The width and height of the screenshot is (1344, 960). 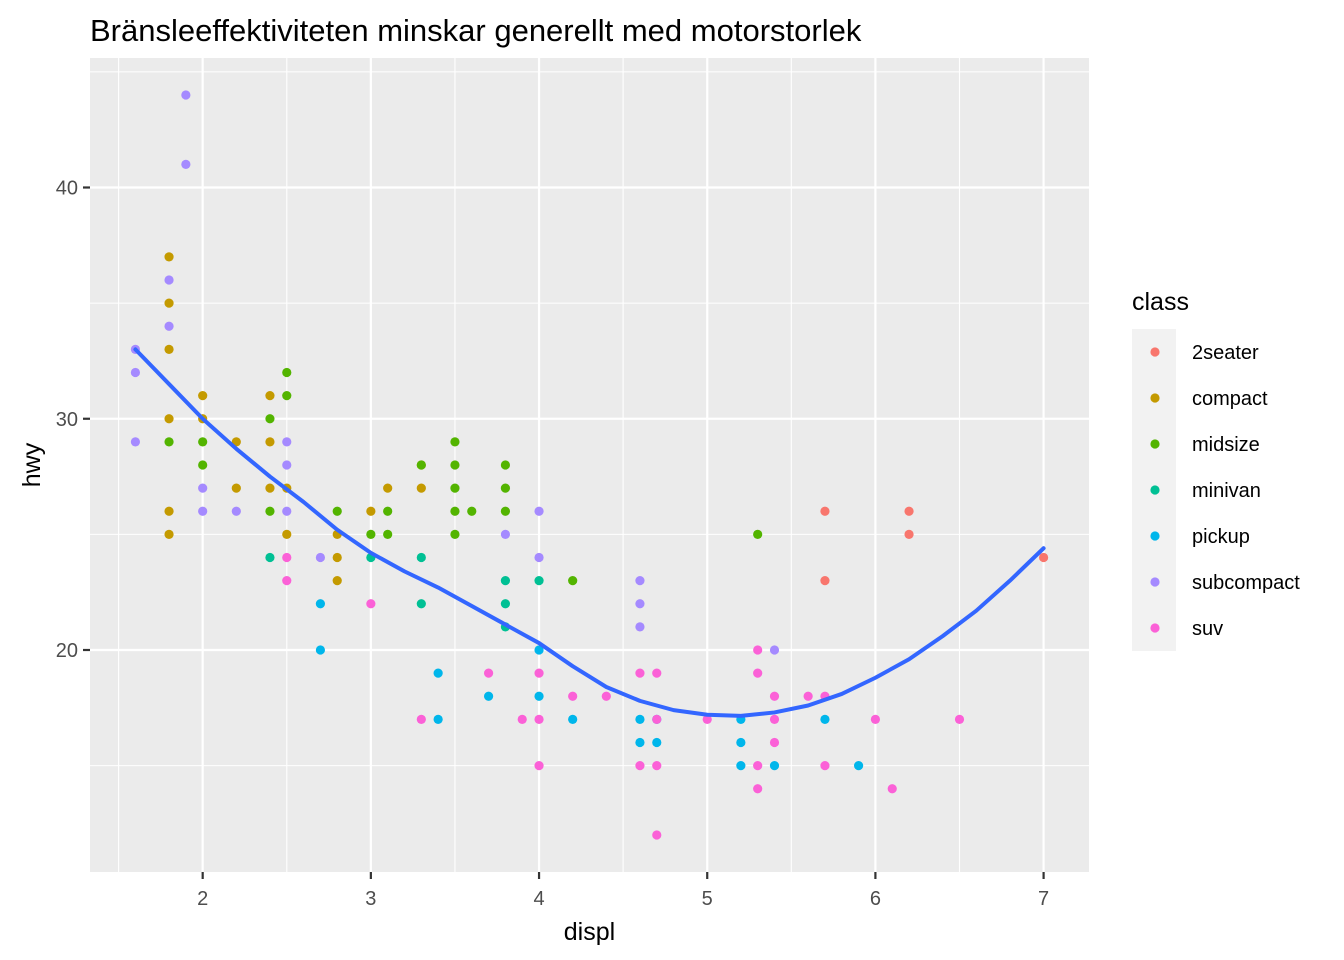 I want to click on legend-key-minivan, so click(x=1155, y=490).